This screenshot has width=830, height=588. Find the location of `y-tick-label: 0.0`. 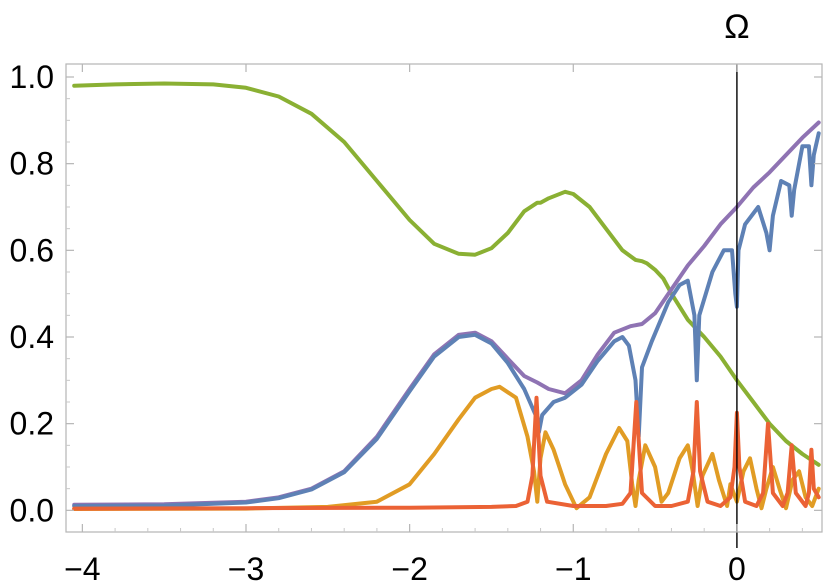

y-tick-label: 0.0 is located at coordinates (32, 510).